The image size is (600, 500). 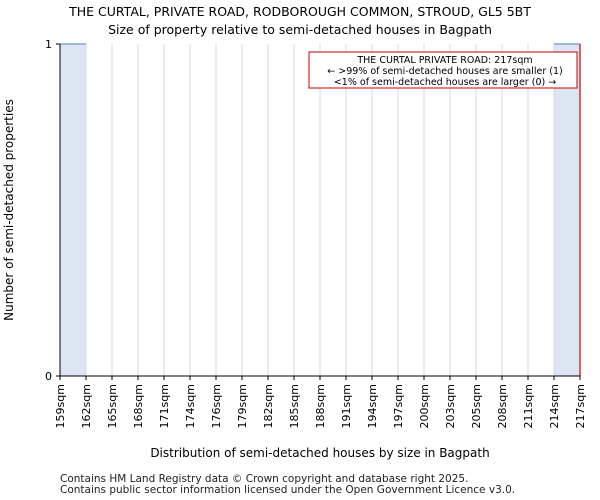 What do you see at coordinates (190, 406) in the screenshot?
I see `x-tick-label: 174sqm` at bounding box center [190, 406].